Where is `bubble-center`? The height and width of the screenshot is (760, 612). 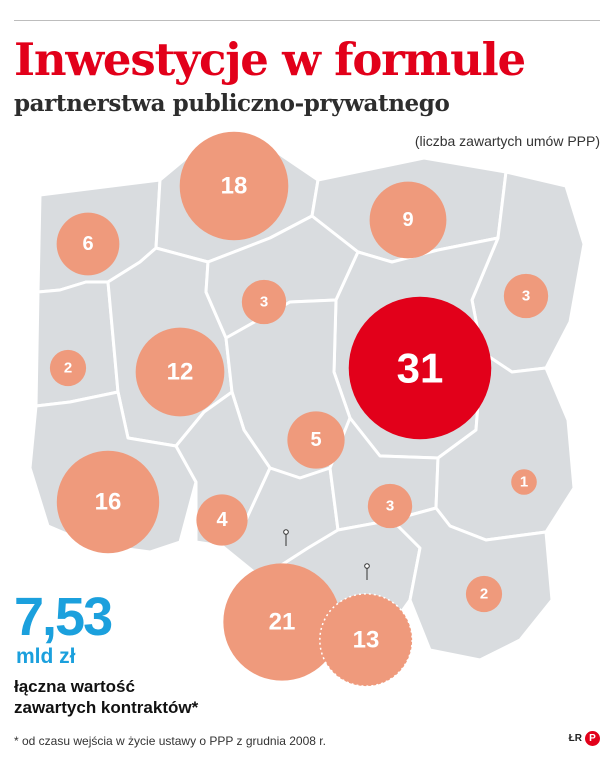
bubble-center is located at coordinates (316, 440).